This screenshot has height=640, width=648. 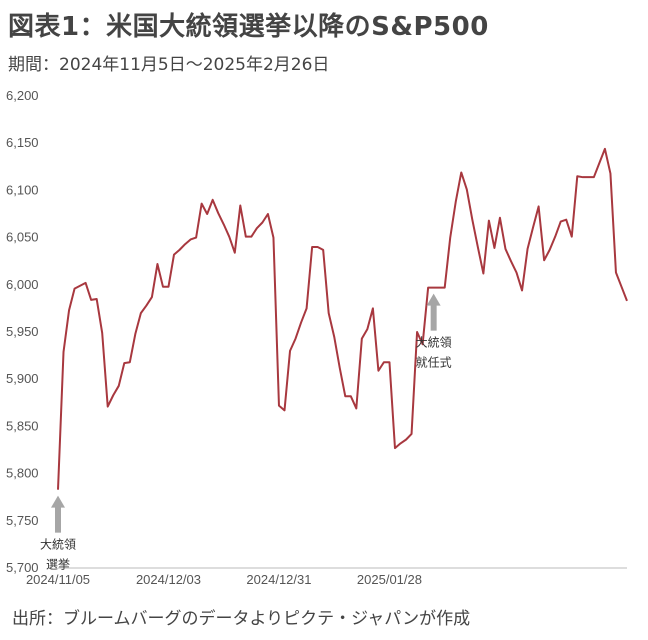 What do you see at coordinates (22, 473) in the screenshot?
I see `y-tick-label: 5,800` at bounding box center [22, 473].